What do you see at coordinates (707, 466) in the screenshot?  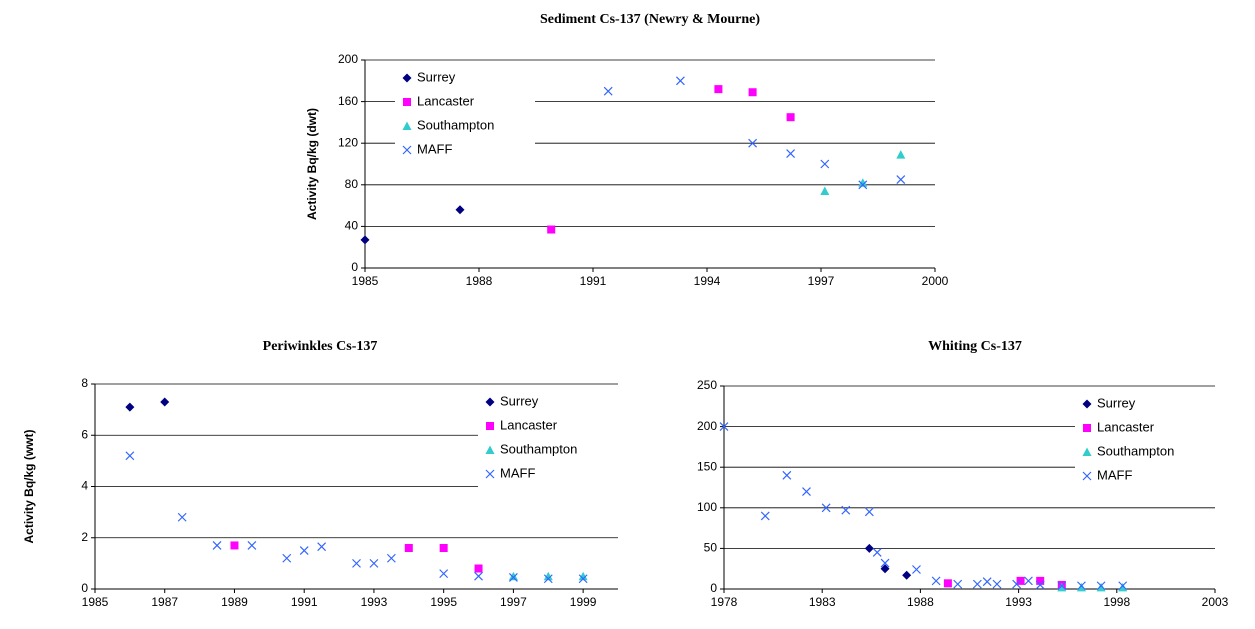 I see `y-tick-label: 150` at bounding box center [707, 466].